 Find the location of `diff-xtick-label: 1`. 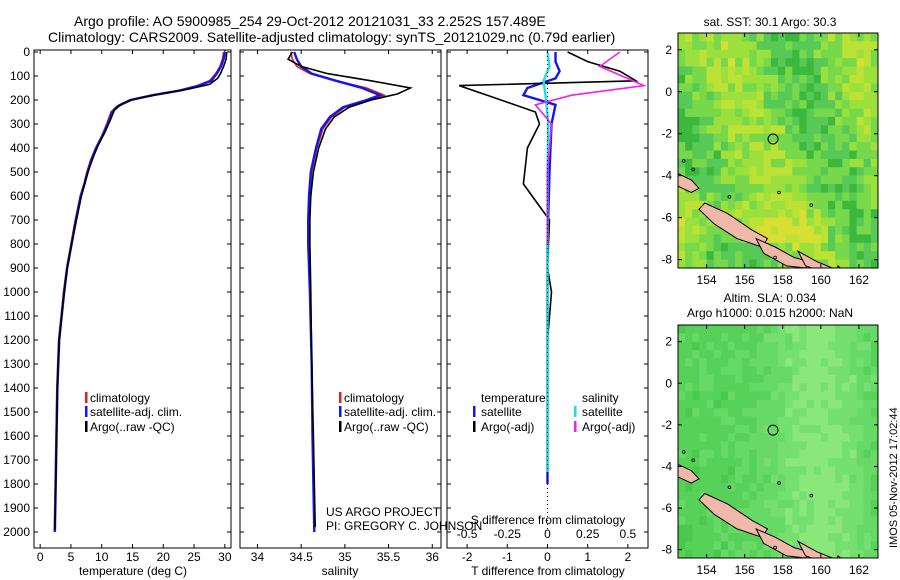

diff-xtick-label: 1 is located at coordinates (587, 557).